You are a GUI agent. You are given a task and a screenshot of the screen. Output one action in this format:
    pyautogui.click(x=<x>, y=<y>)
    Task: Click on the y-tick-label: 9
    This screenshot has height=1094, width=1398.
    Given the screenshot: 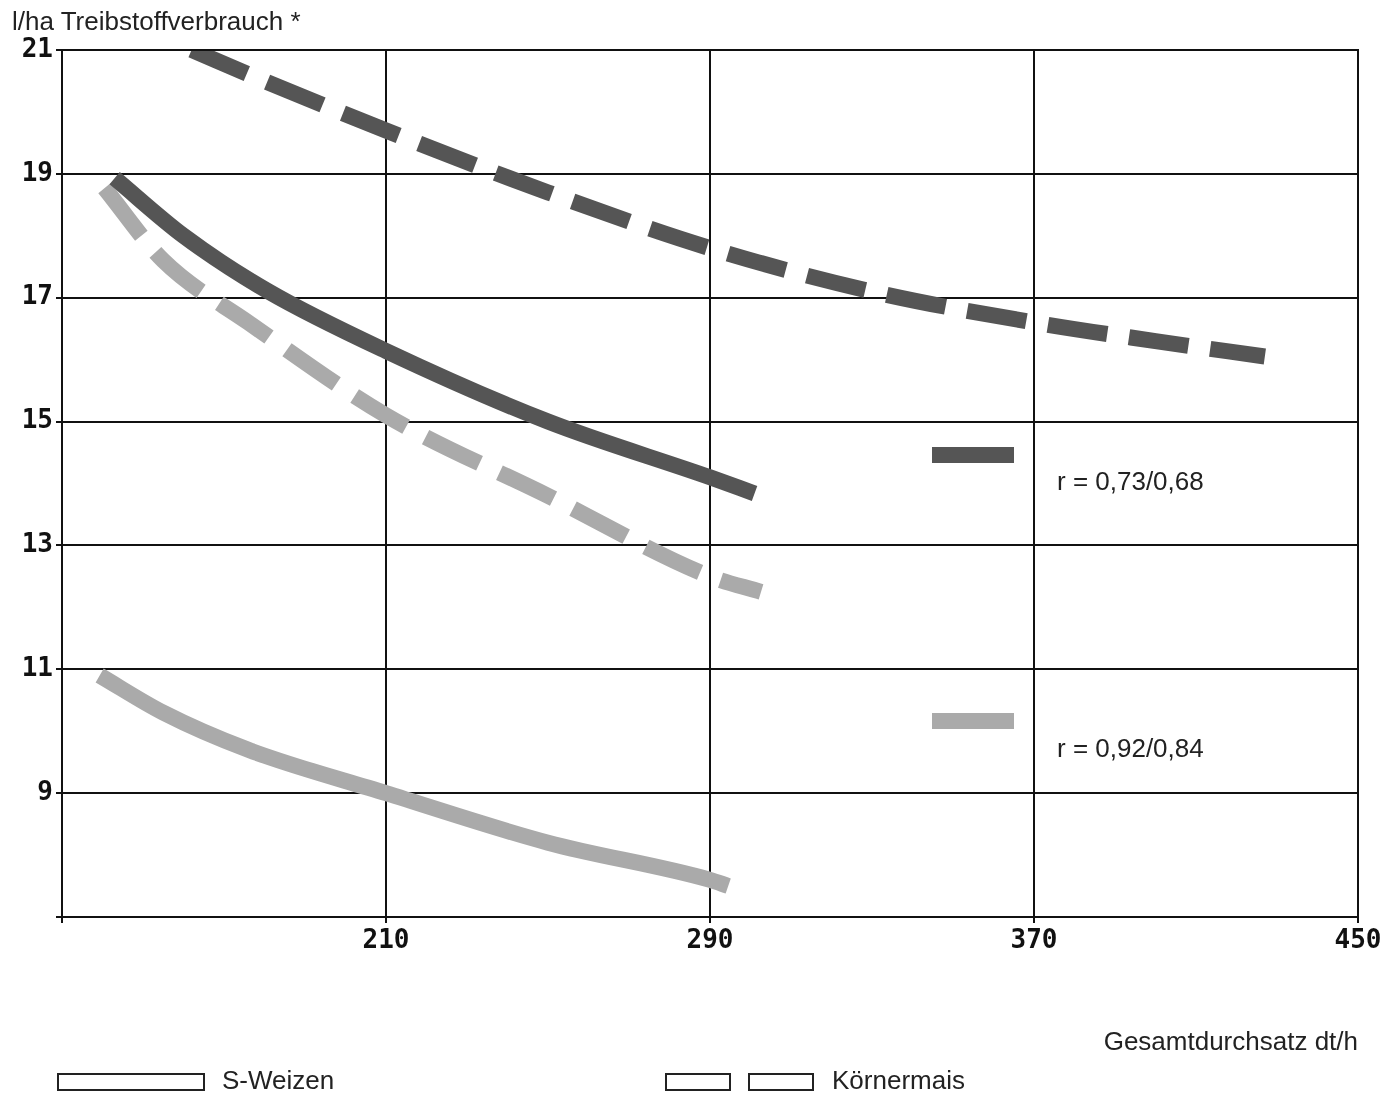 What is the action you would take?
    pyautogui.click(x=45, y=790)
    